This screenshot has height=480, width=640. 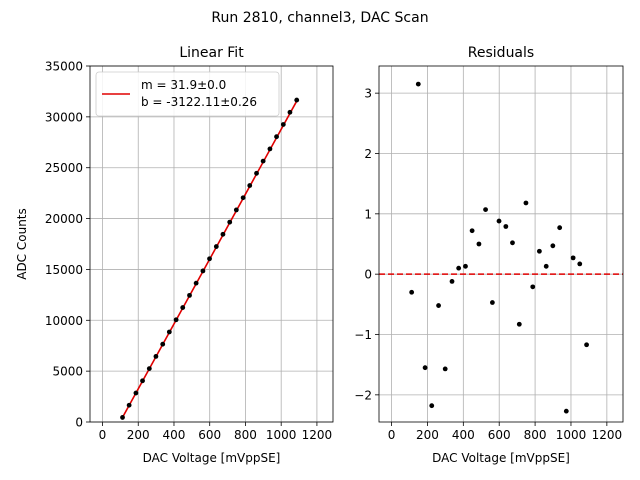 I want to click on figure-suptitle: Run 2810, channel3, DAC Scan, so click(x=319, y=18).